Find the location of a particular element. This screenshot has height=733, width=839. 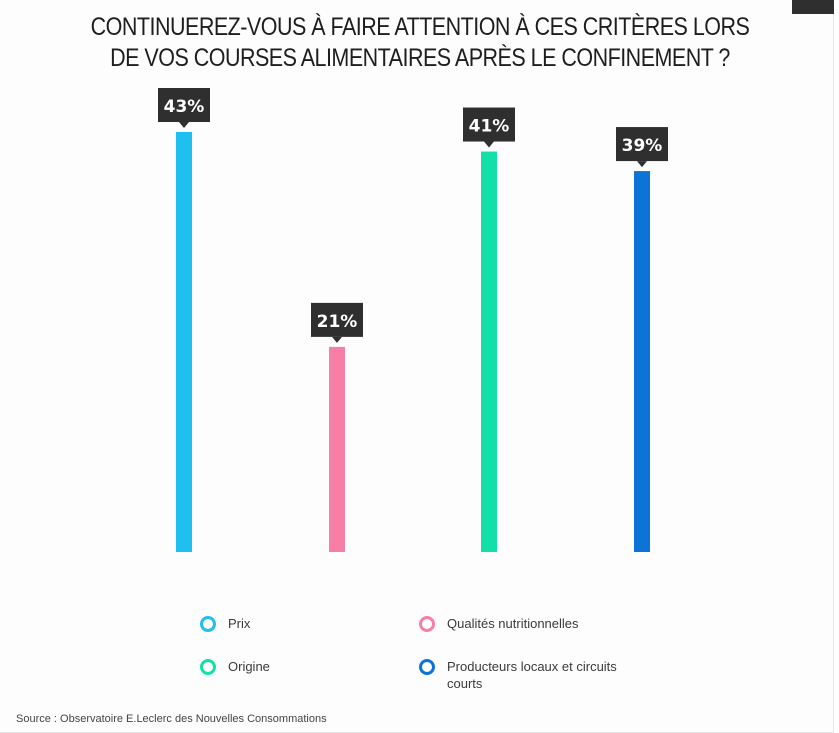

value-label-box-qualites is located at coordinates (337, 319).